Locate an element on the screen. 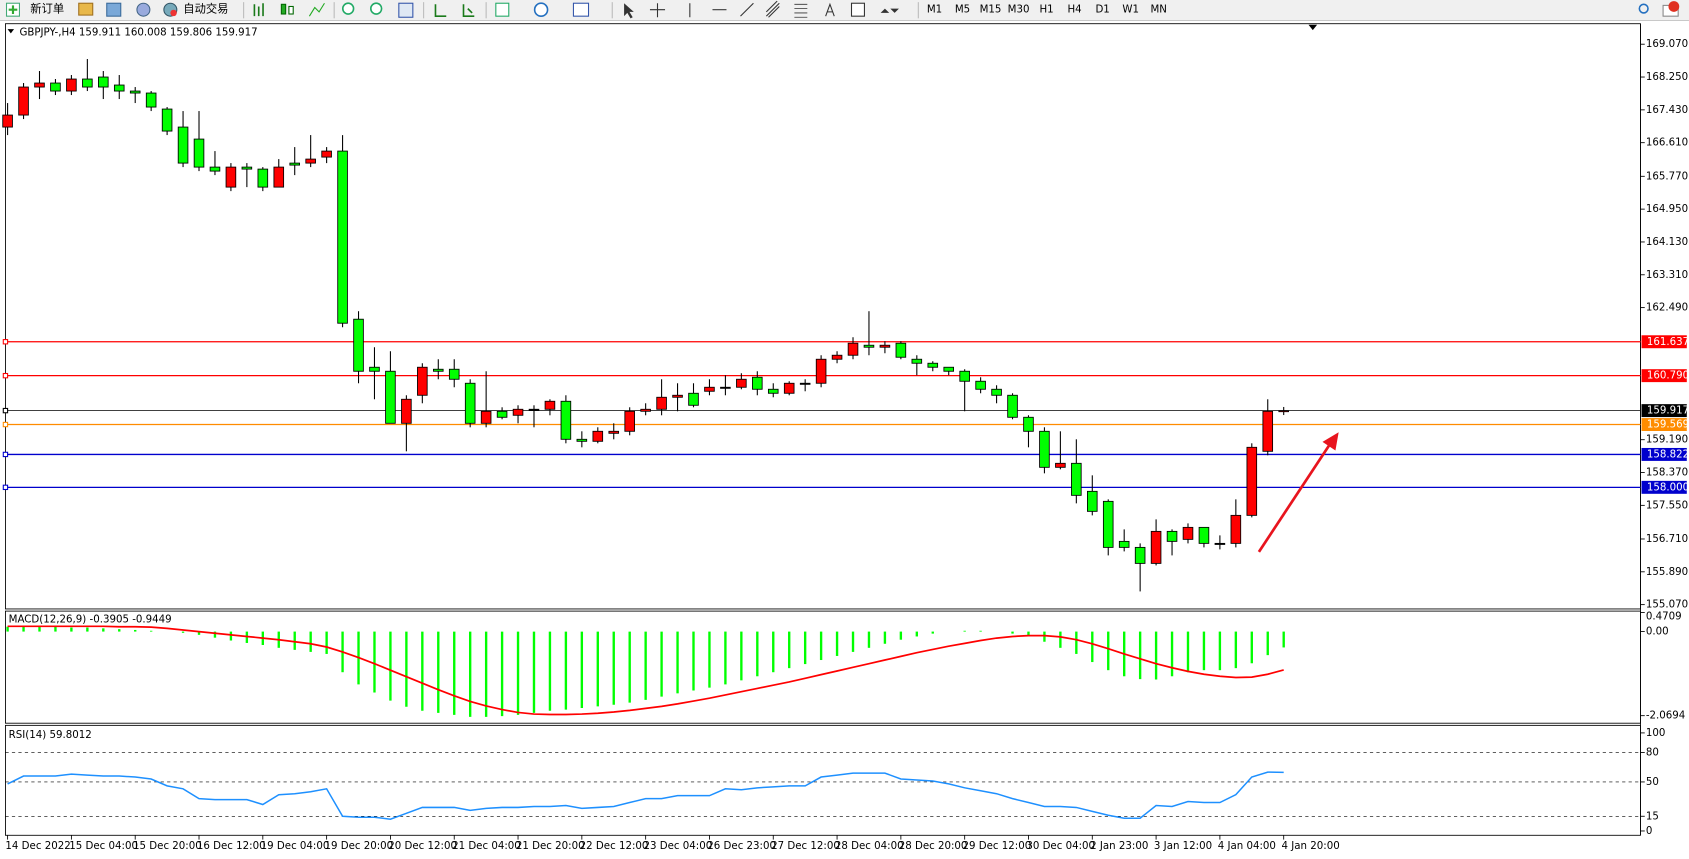  tile-icon is located at coordinates (406, 10).